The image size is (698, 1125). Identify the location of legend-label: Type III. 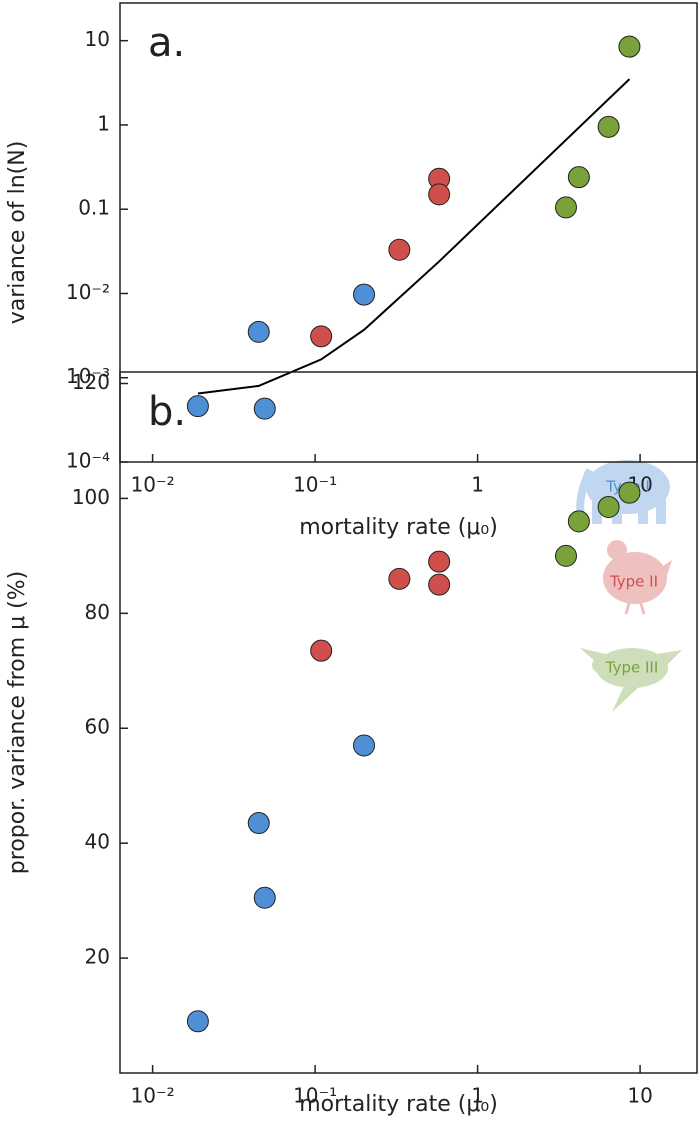
(632, 668).